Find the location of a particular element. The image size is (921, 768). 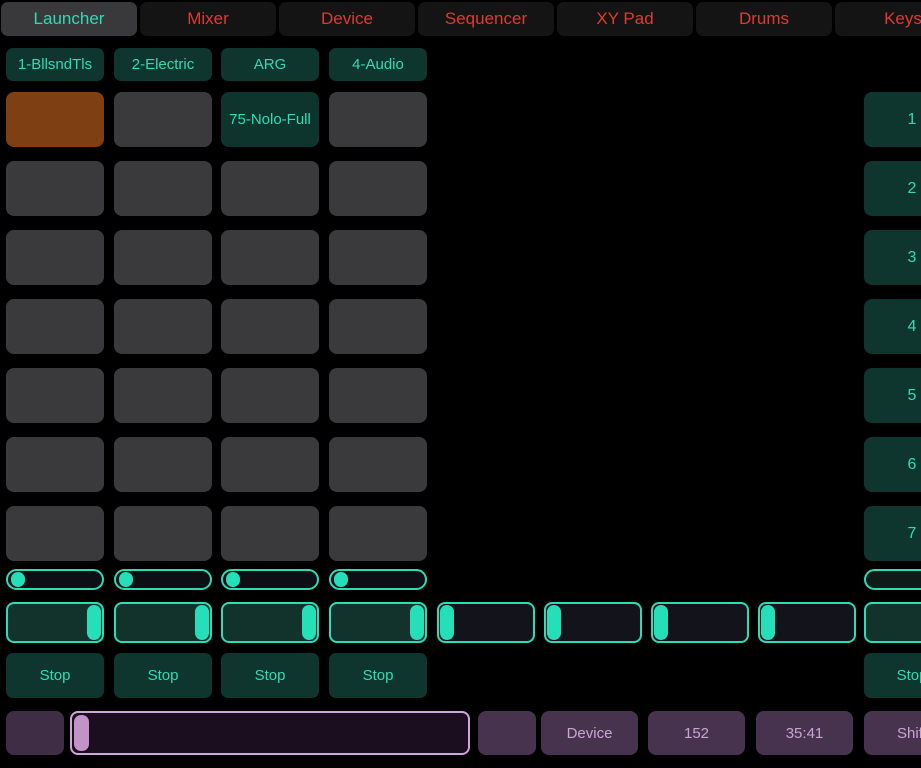

scene-button-7: 7 is located at coordinates (892, 533).